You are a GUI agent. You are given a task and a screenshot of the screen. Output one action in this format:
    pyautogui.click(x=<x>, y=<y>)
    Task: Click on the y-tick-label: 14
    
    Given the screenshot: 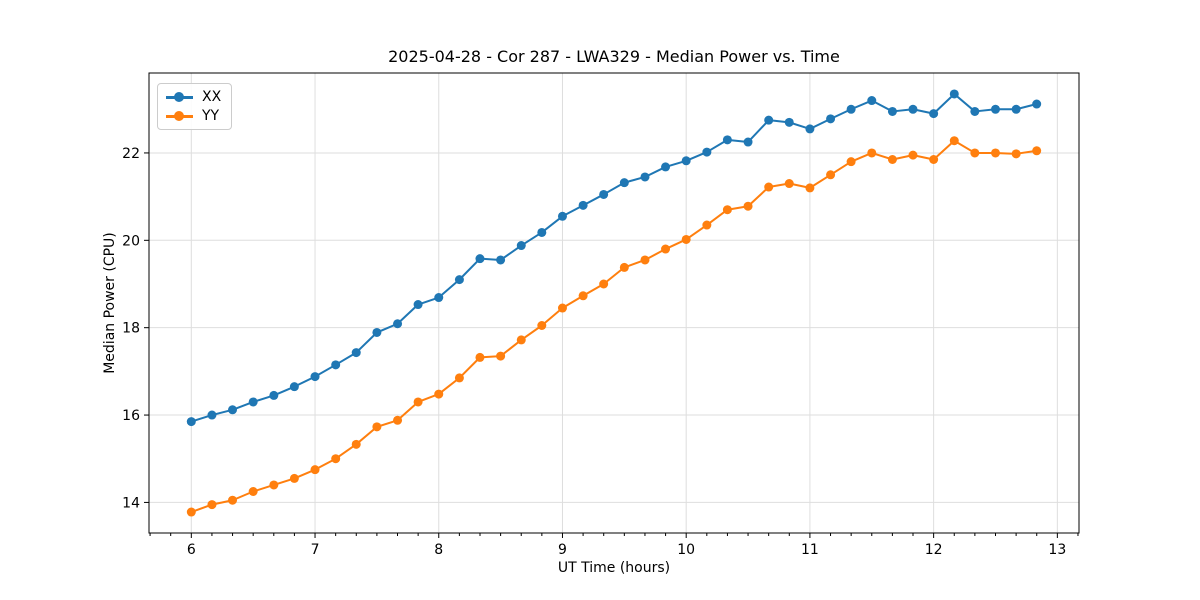 What is the action you would take?
    pyautogui.click(x=131, y=503)
    